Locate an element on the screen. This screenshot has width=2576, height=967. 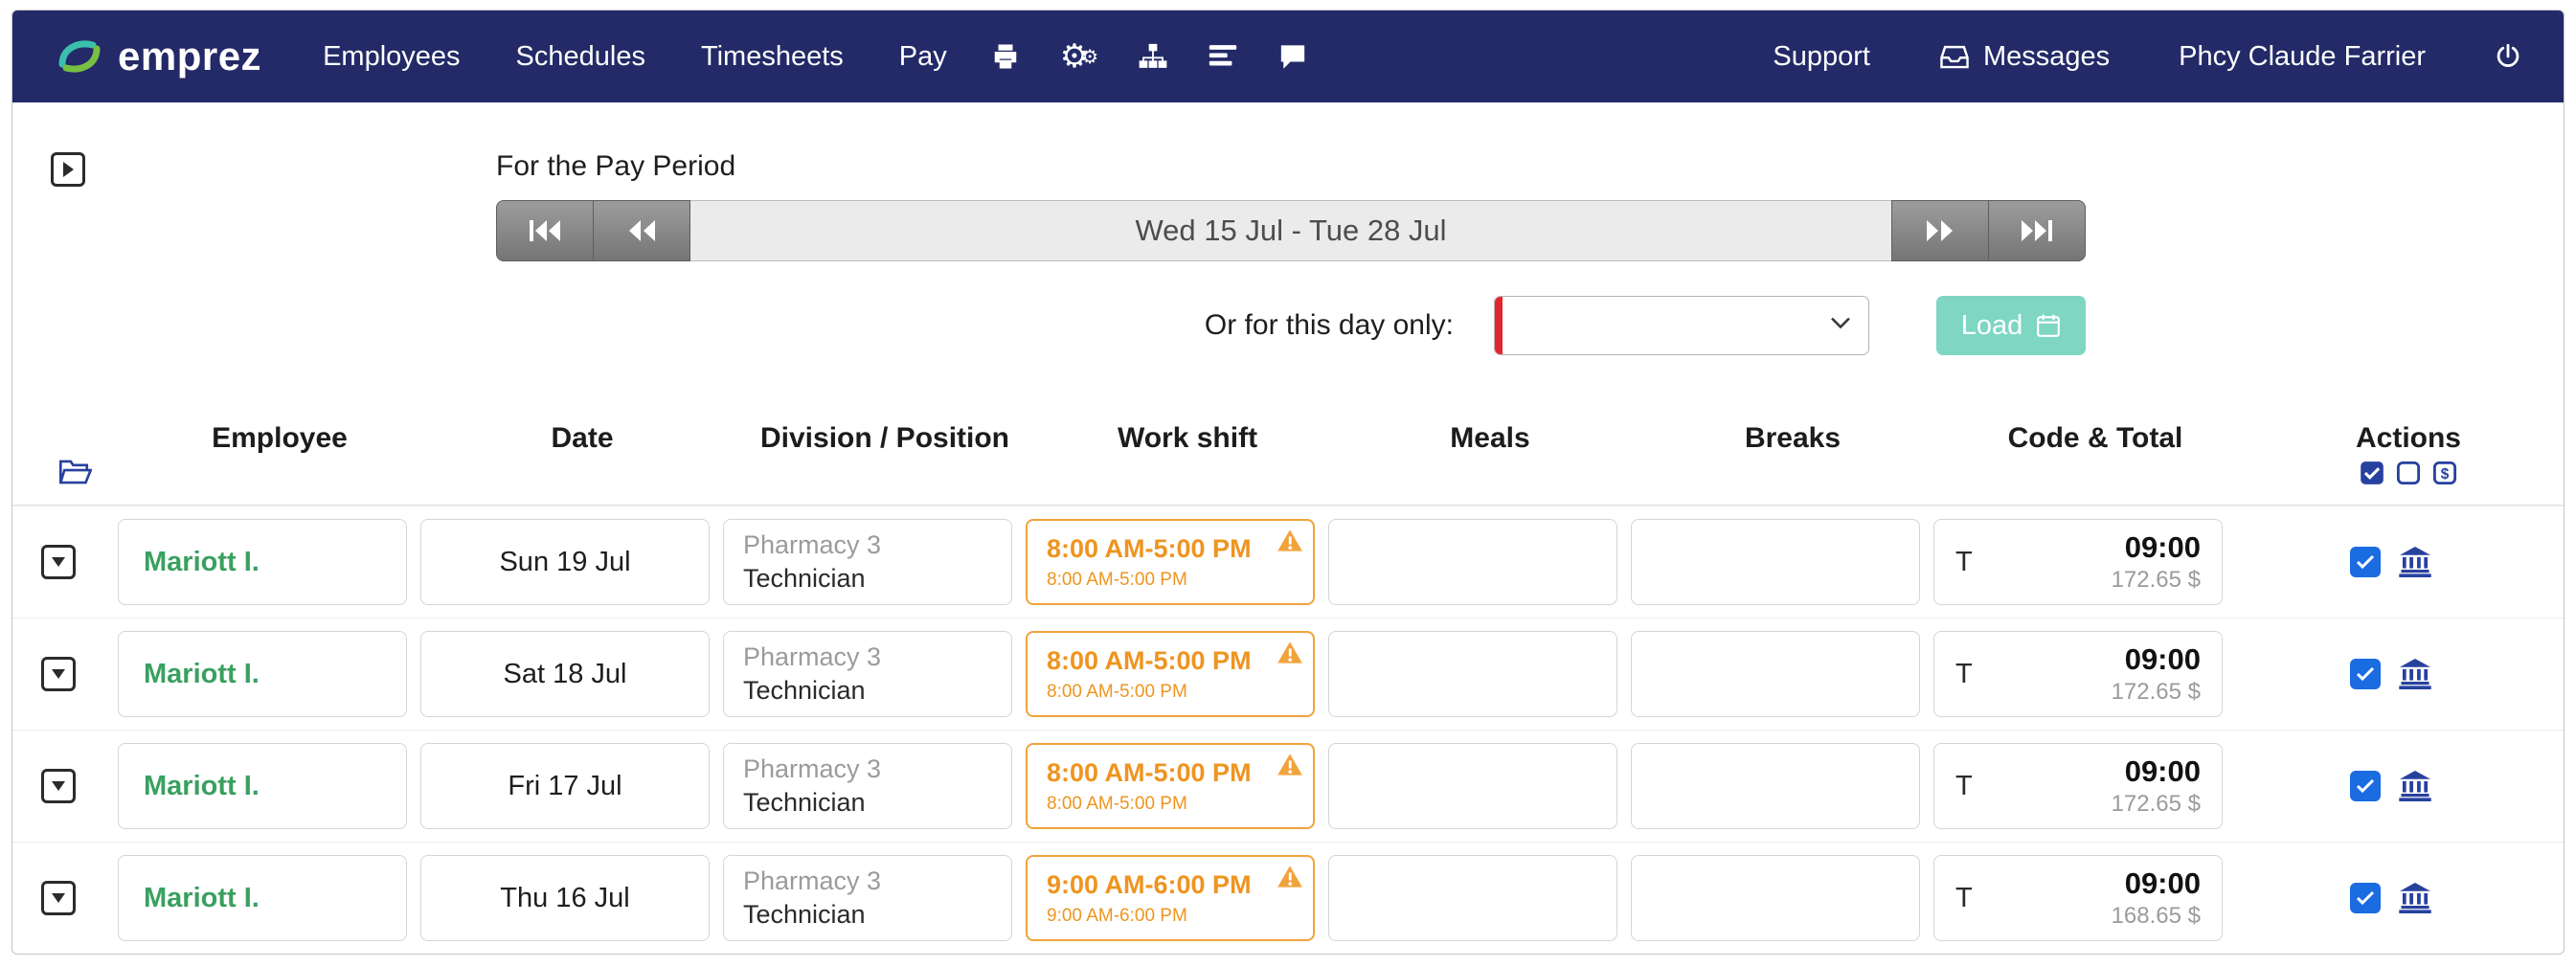
brand-logo: emprez is located at coordinates (158, 56).